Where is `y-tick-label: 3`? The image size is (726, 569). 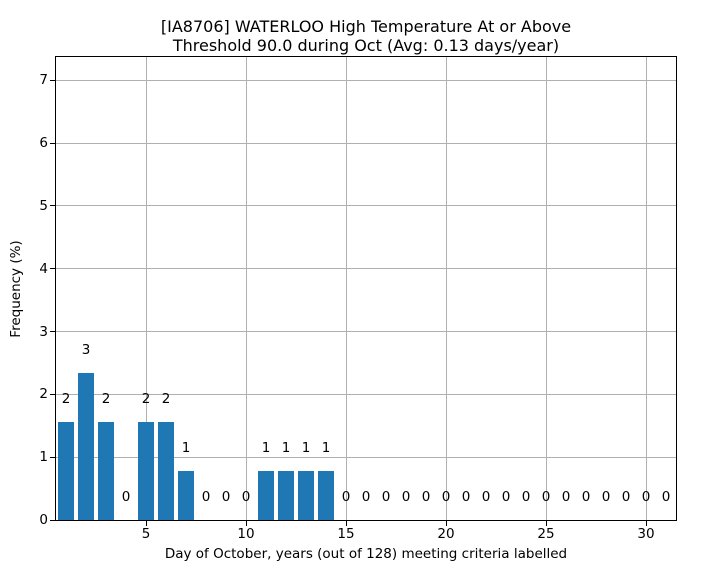
y-tick-label: 3 is located at coordinates (43, 331).